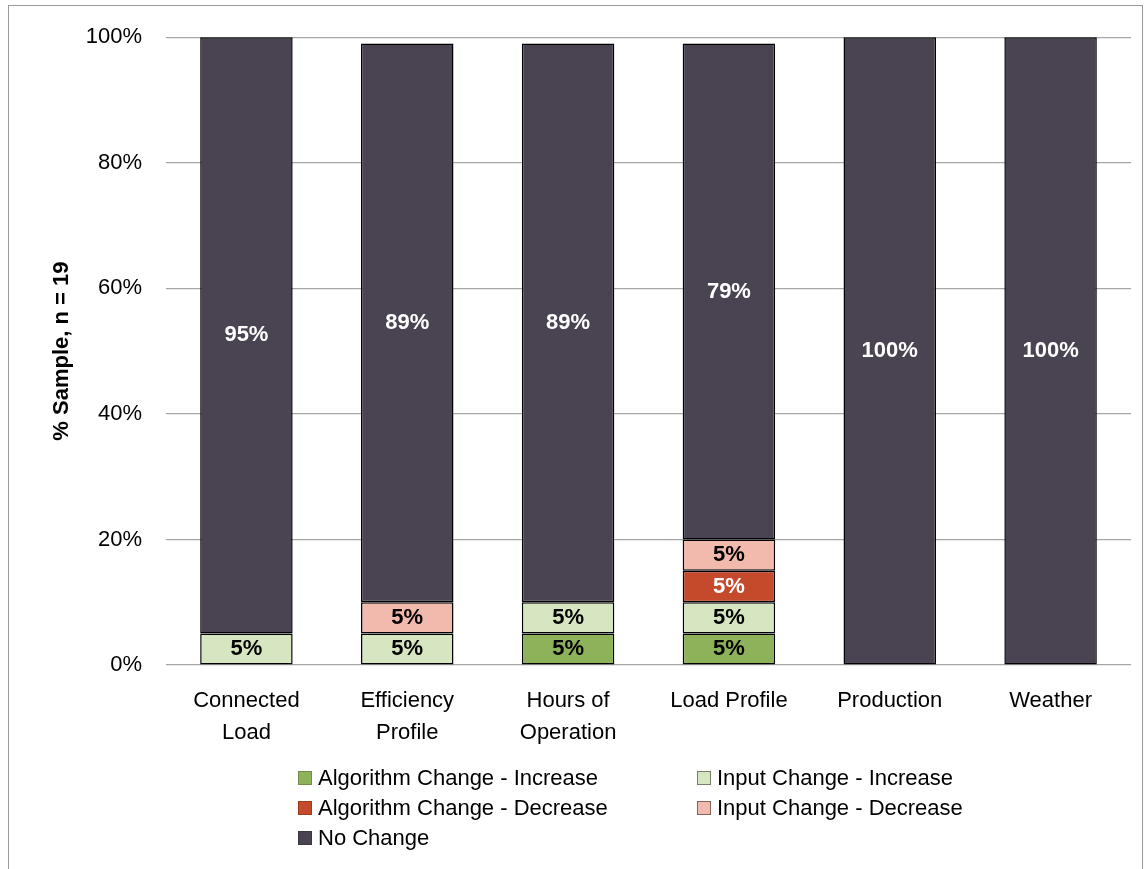  What do you see at coordinates (729, 700) in the screenshot?
I see `x-tick-label: Load Profile` at bounding box center [729, 700].